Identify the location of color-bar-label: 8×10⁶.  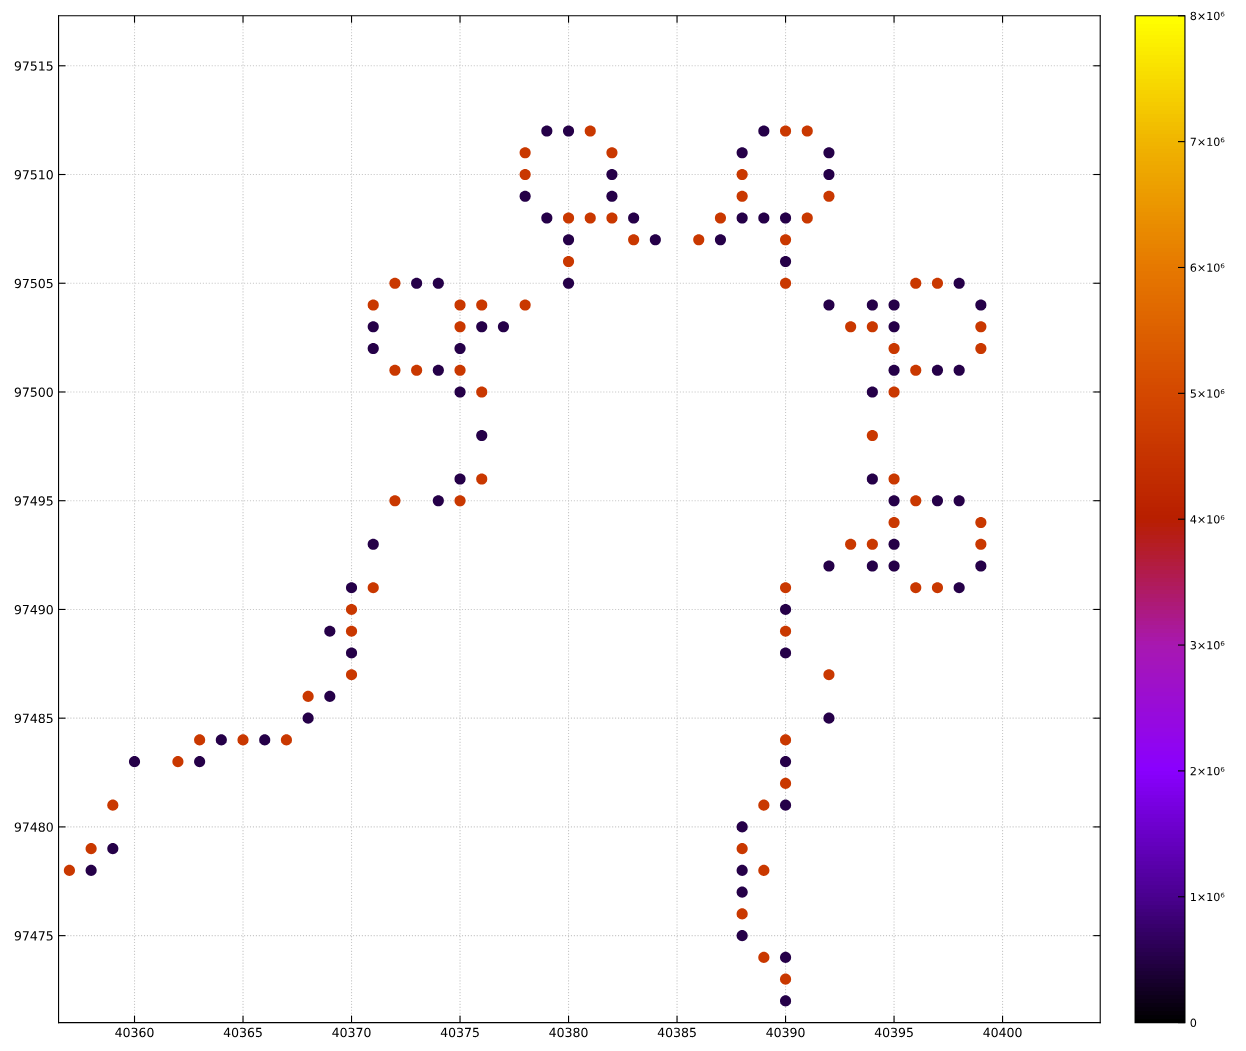
(1207, 16).